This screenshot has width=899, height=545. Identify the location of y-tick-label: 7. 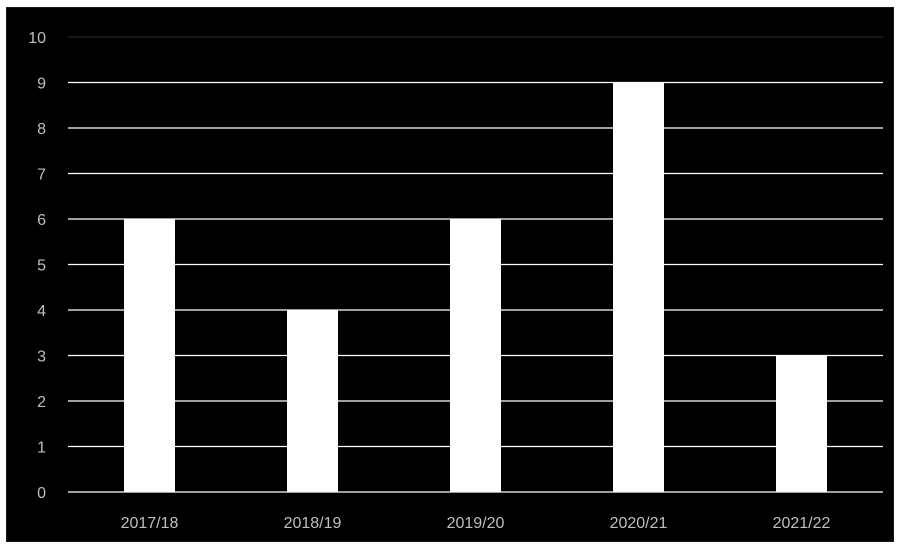
(41, 175).